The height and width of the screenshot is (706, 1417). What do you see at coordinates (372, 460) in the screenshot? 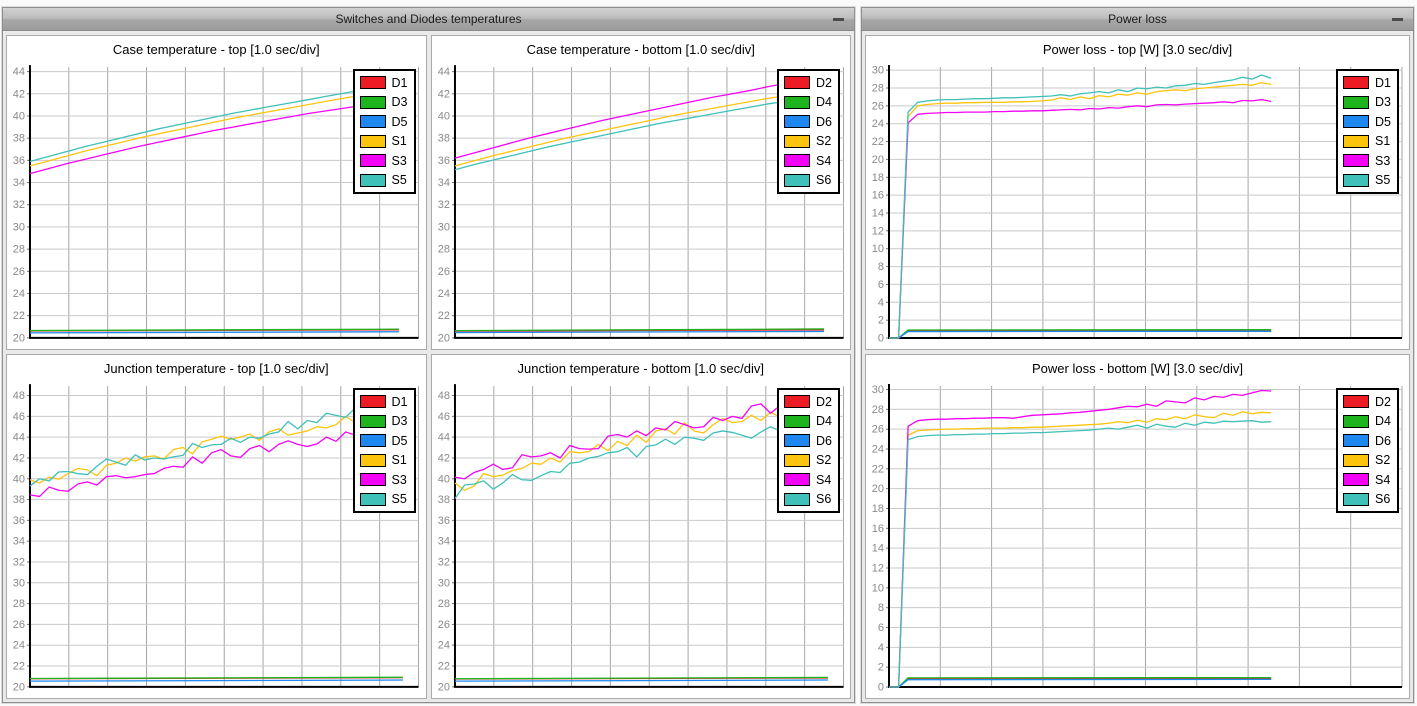
I see `legend-swatch-S1` at bounding box center [372, 460].